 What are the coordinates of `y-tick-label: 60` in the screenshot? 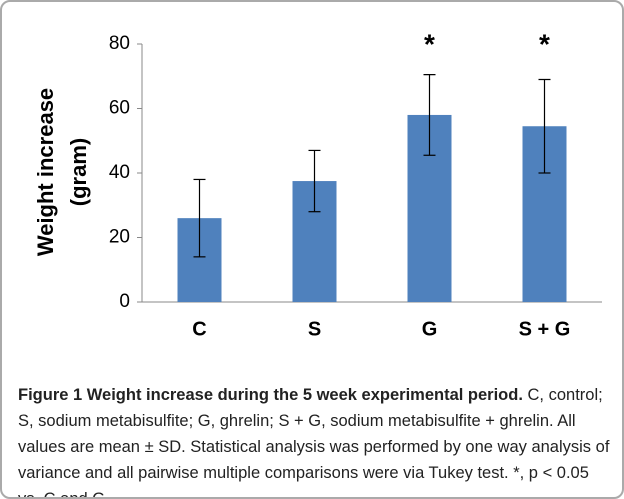 It's located at (119, 108).